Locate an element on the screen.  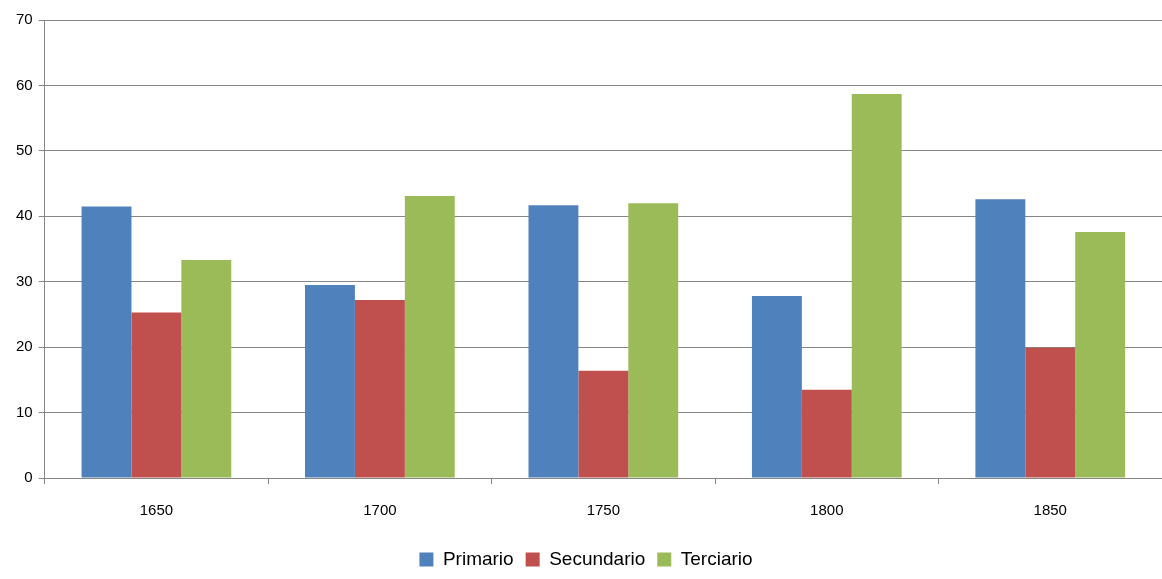
y-tick-label: 10 is located at coordinates (24, 411).